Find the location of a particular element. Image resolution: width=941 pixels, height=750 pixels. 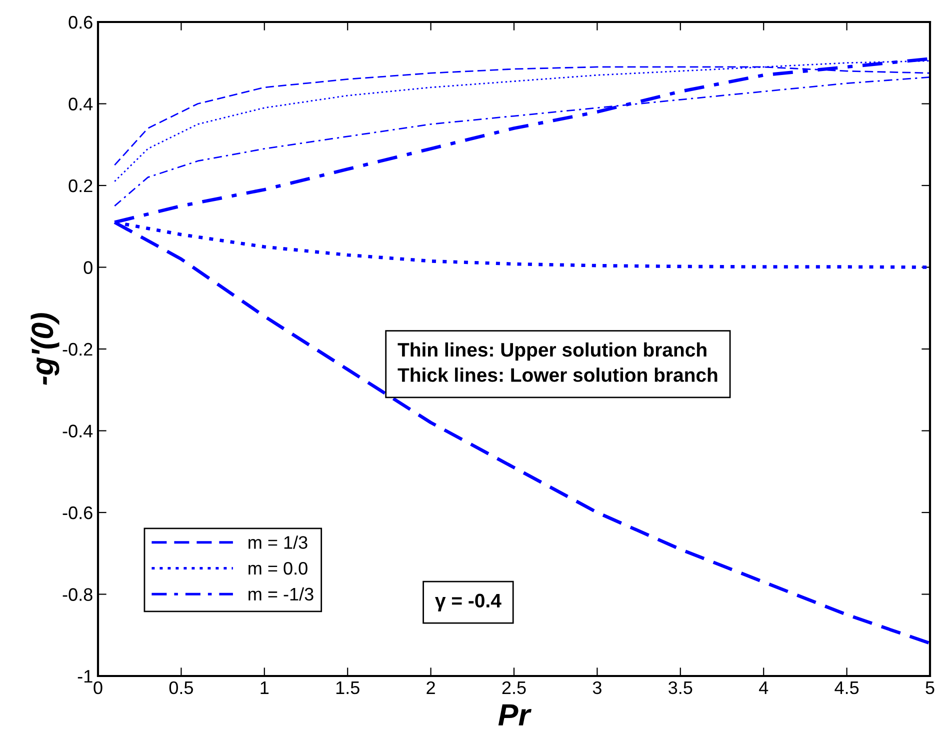

legend-label: m = -1/3 is located at coordinates (281, 594).